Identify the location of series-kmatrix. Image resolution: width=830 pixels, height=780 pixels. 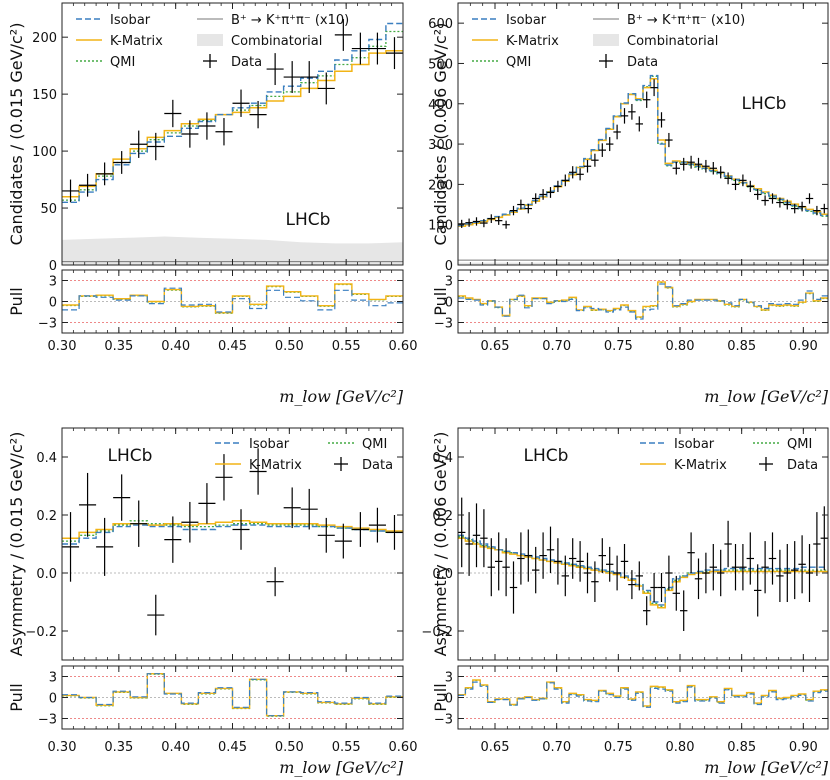
(643, 573).